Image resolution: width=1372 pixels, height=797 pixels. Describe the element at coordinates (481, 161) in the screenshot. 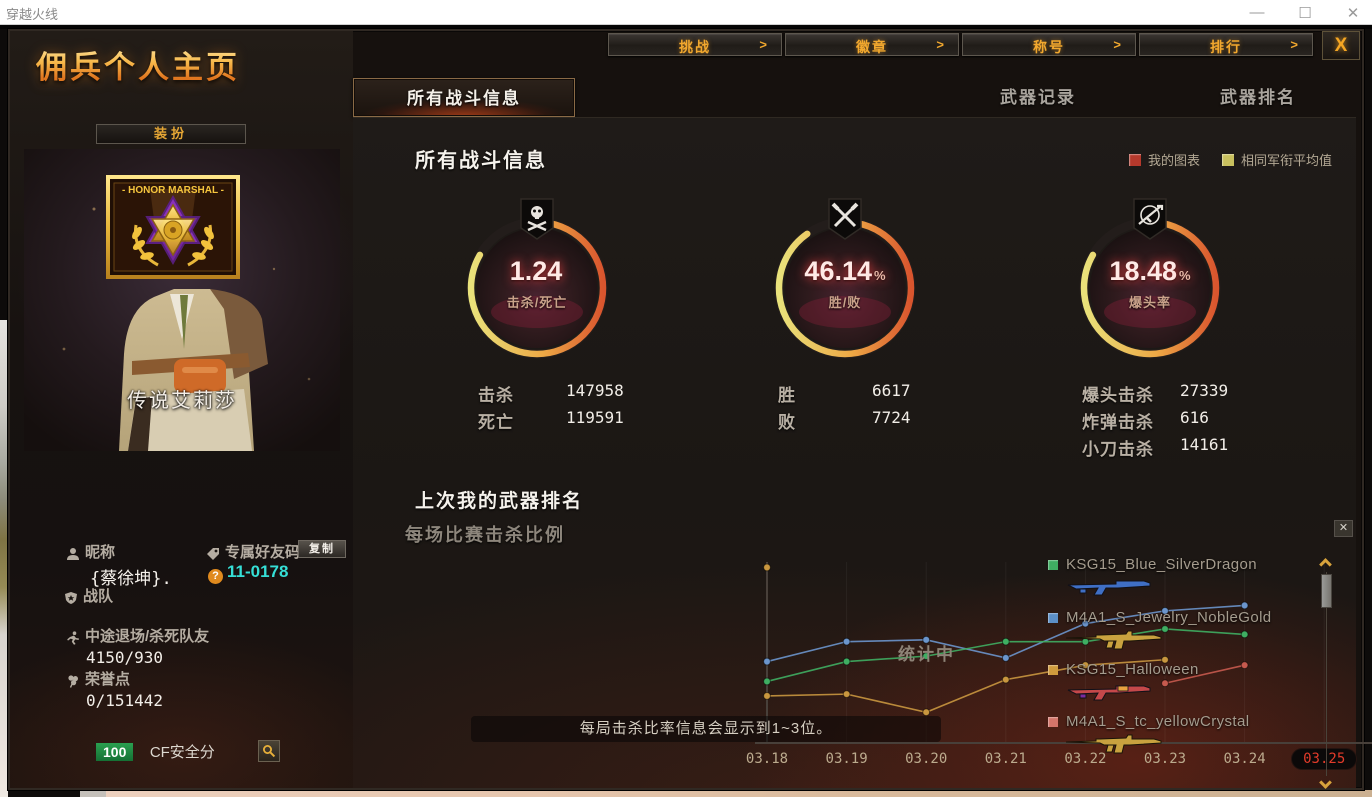

I see `combat-info-heading: 所有战斗信息` at that location.